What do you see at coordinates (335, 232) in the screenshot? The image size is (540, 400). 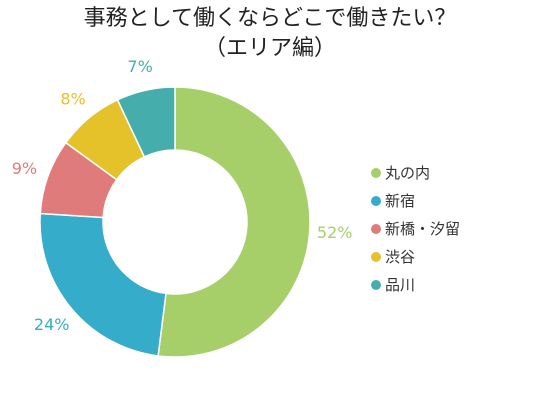 I see `pct-label-slice-1: 52%` at bounding box center [335, 232].